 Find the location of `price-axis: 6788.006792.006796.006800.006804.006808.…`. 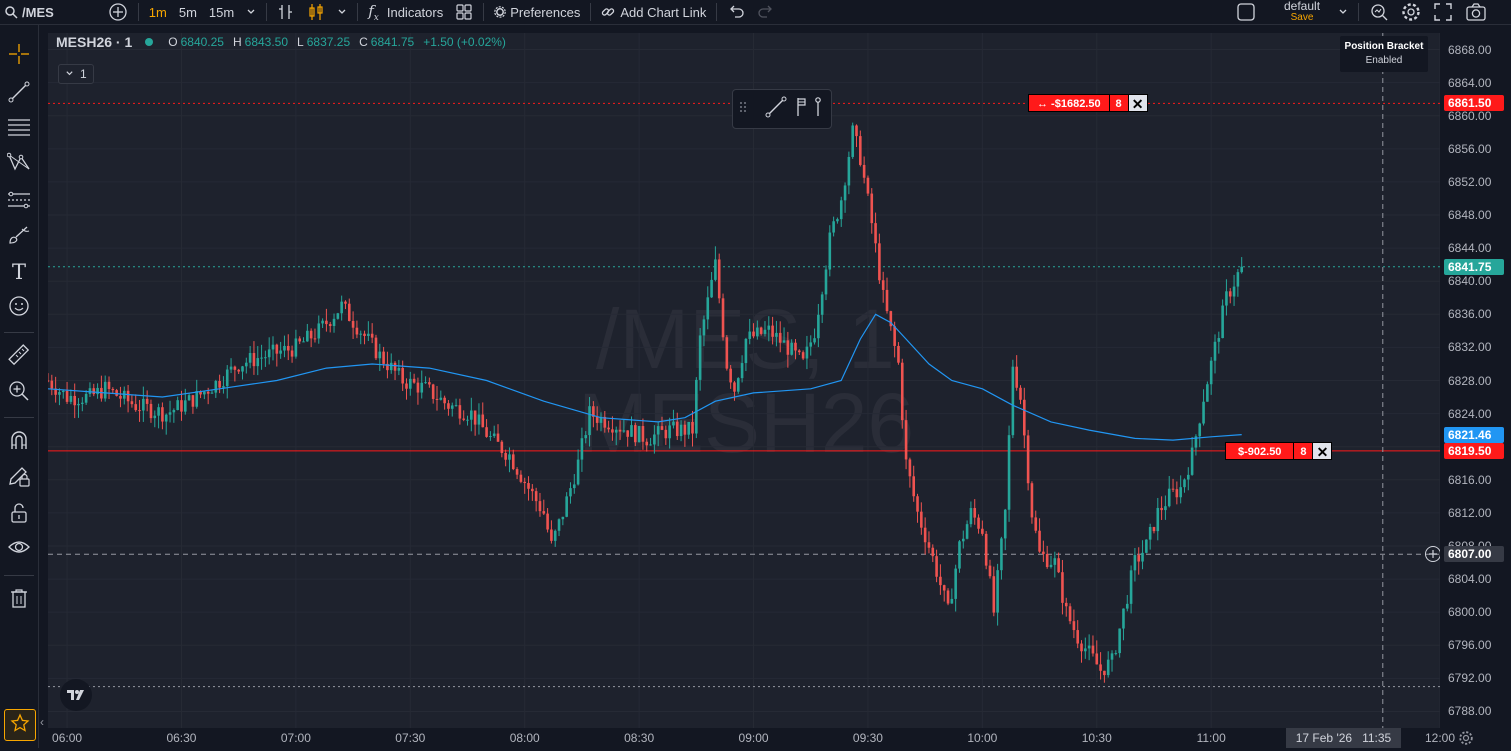

price-axis: 6788.006792.006796.006800.006804.006808.… is located at coordinates (1475, 380).